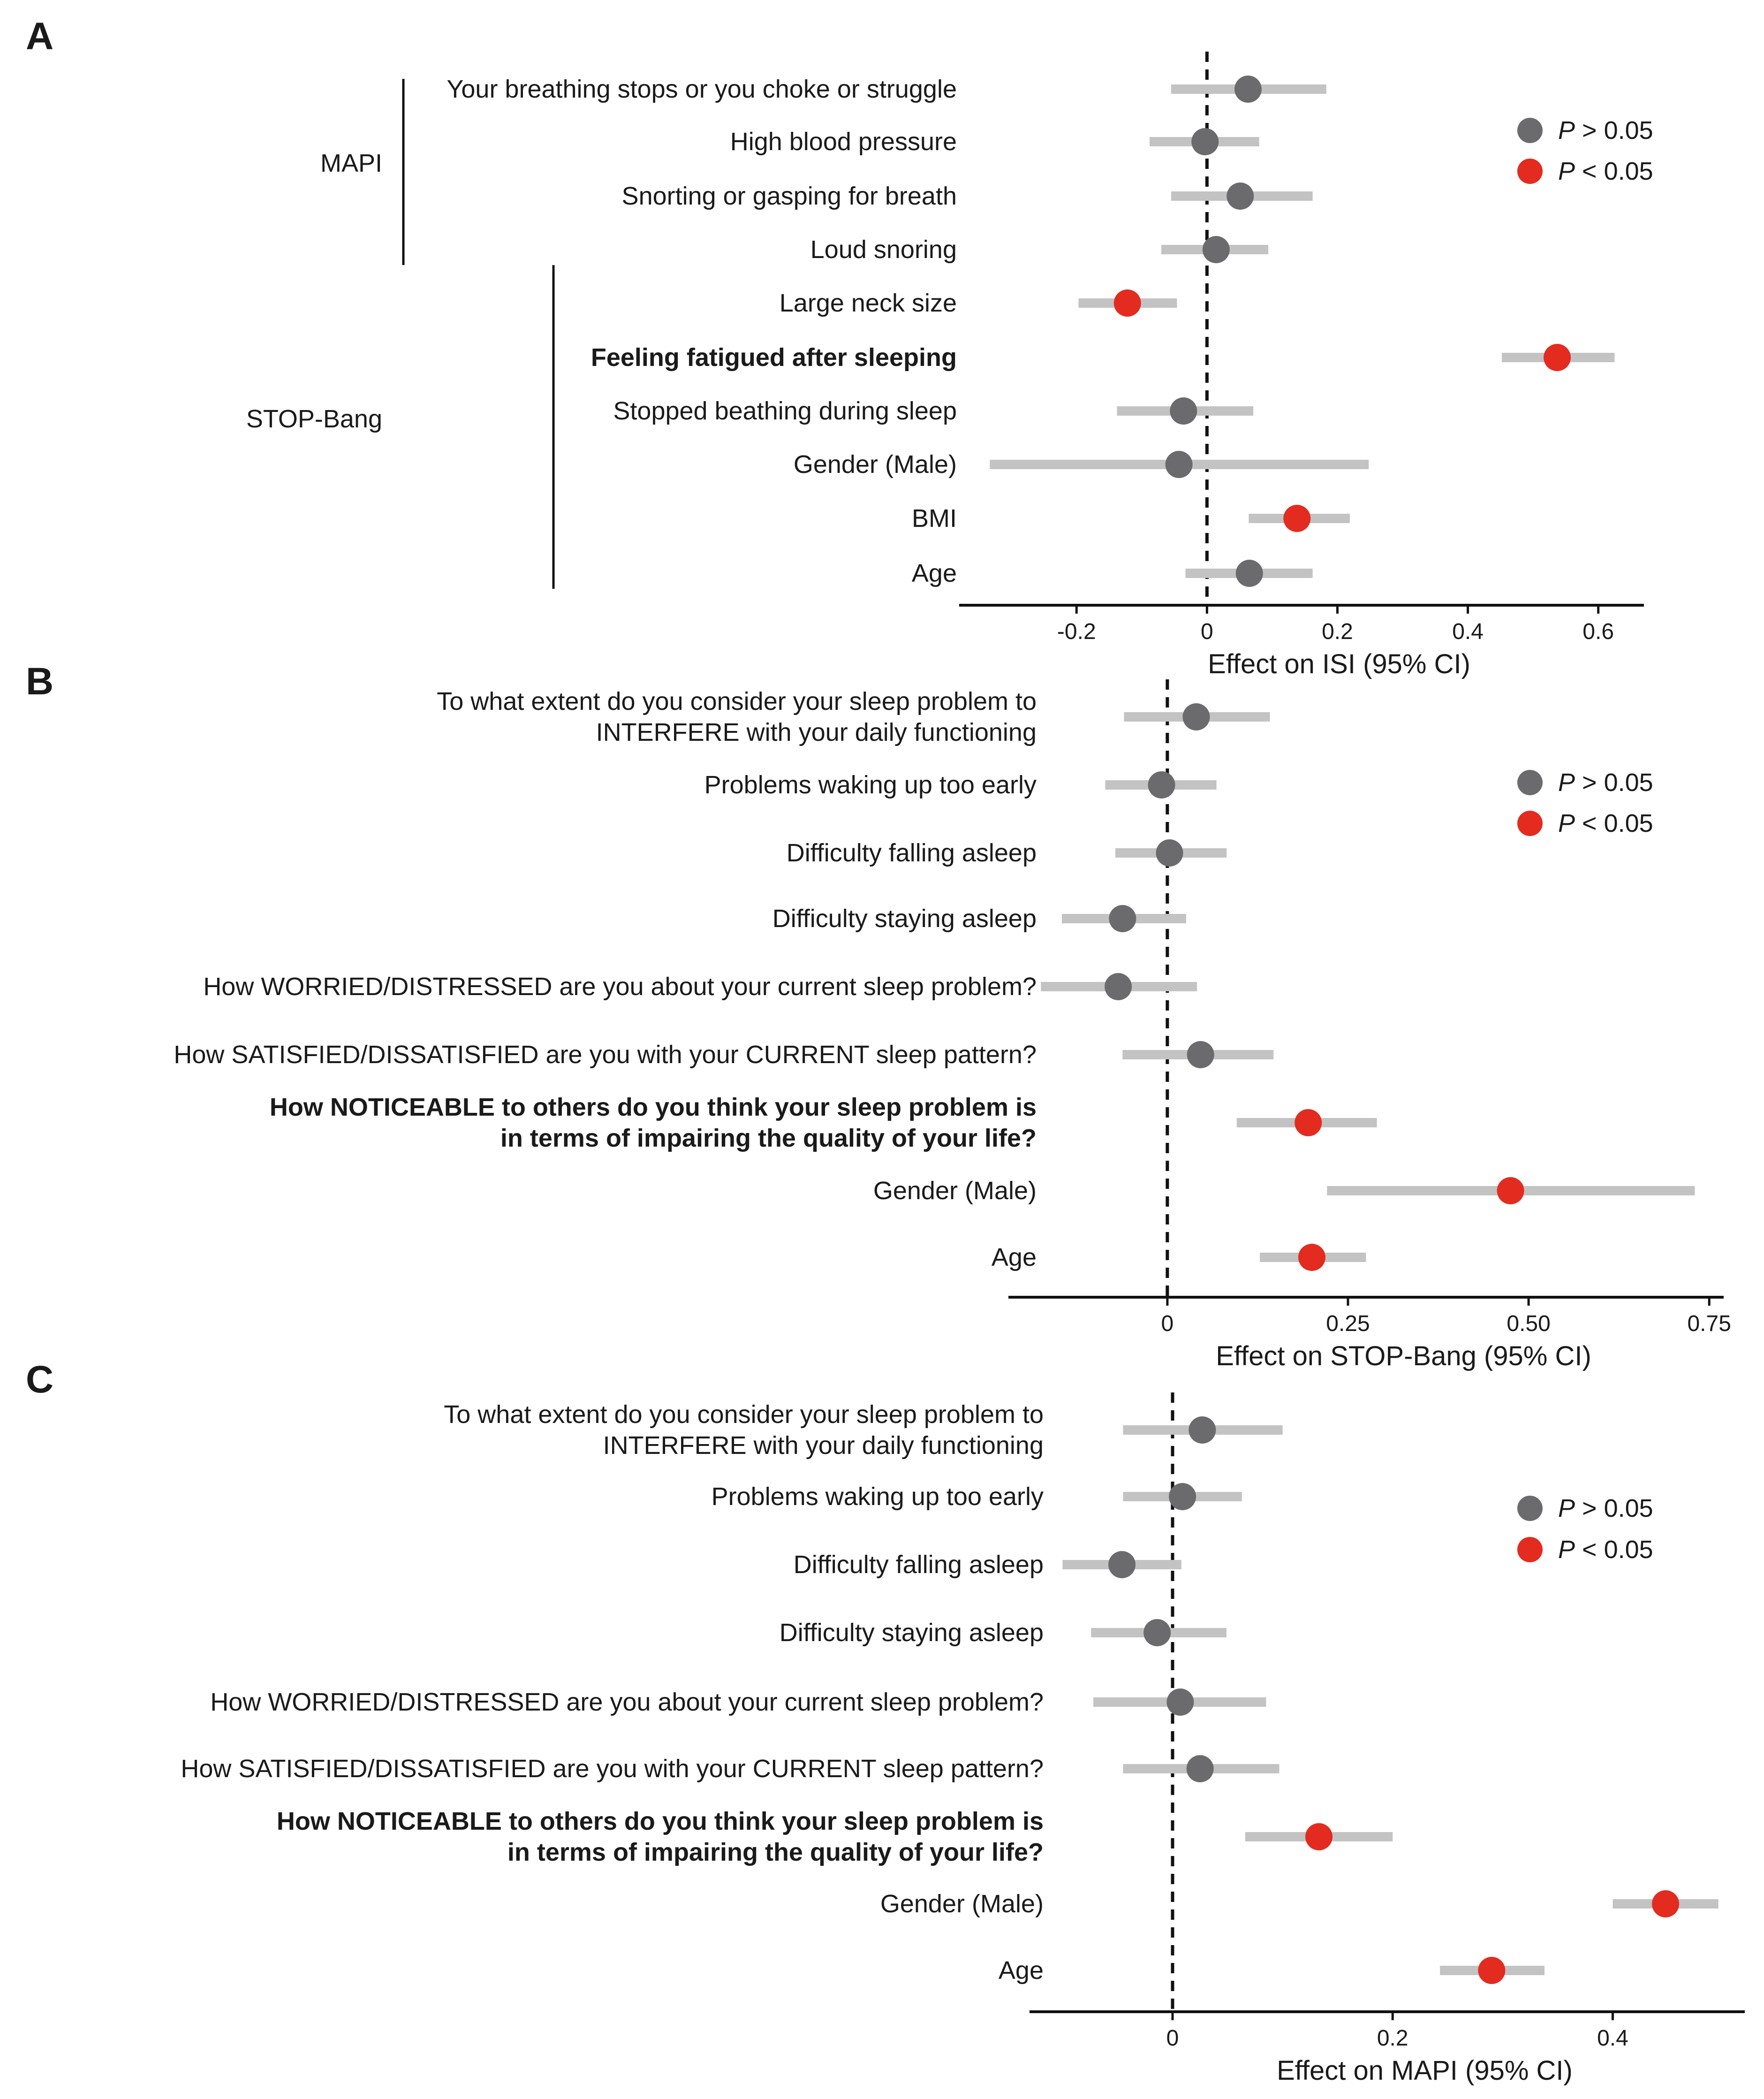 The image size is (1764, 2099). Describe the element at coordinates (1530, 823) in the screenshot. I see `legend-sig-marker` at that location.